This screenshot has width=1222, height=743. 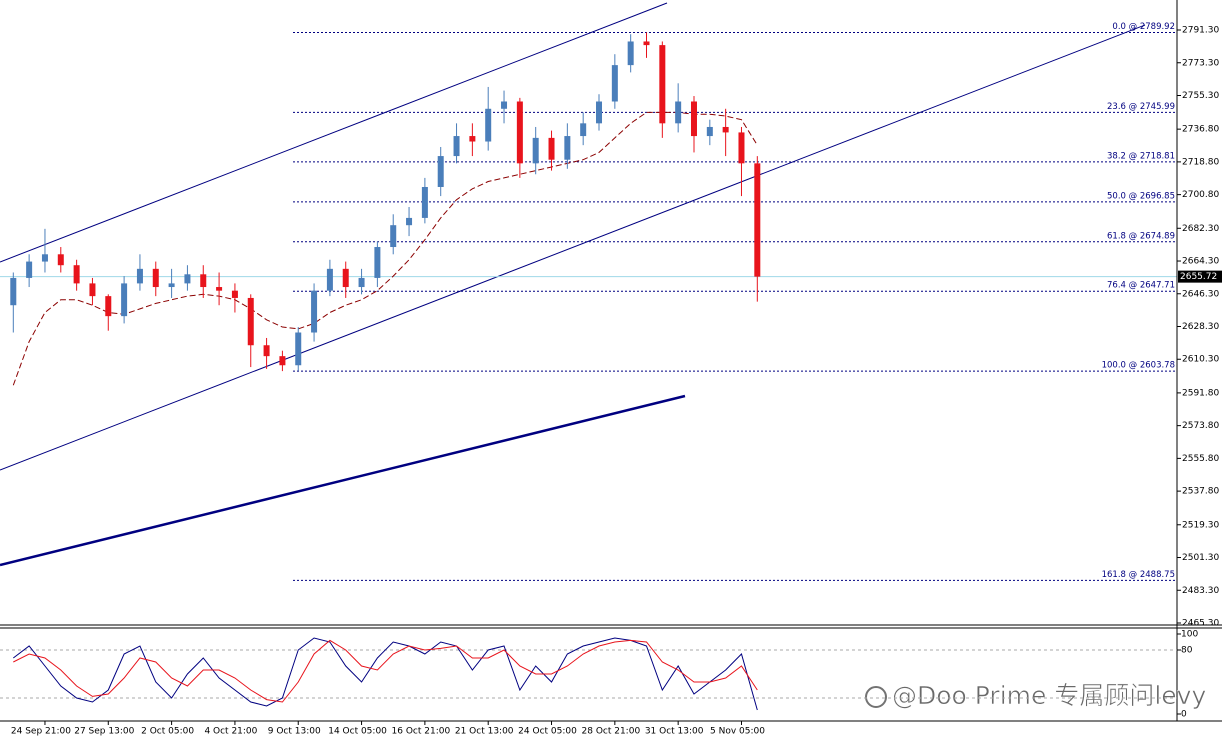 What do you see at coordinates (1200, 162) in the screenshot?
I see `y-tick-label: 2718.80` at bounding box center [1200, 162].